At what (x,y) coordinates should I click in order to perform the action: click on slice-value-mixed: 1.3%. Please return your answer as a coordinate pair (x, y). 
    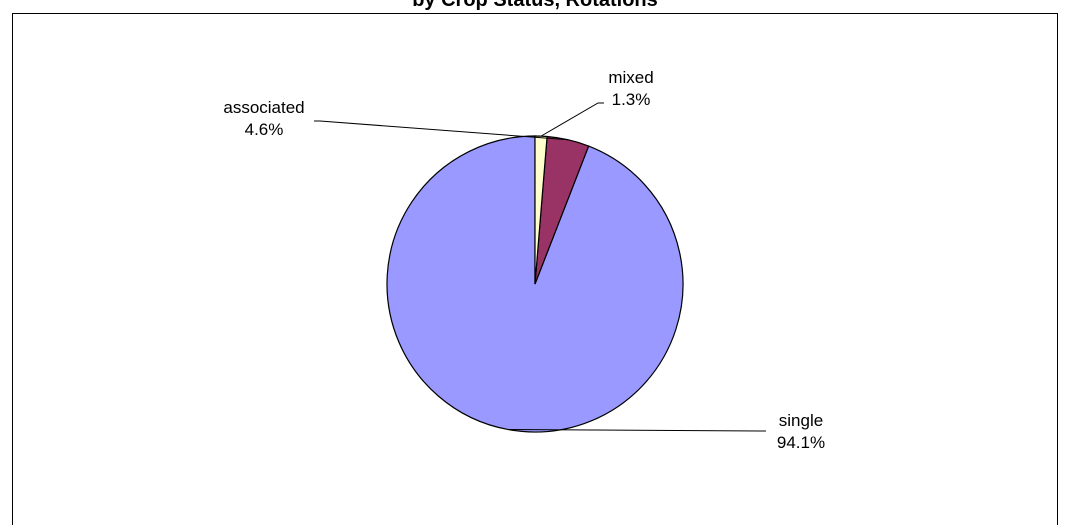
    Looking at the image, I should click on (631, 99).